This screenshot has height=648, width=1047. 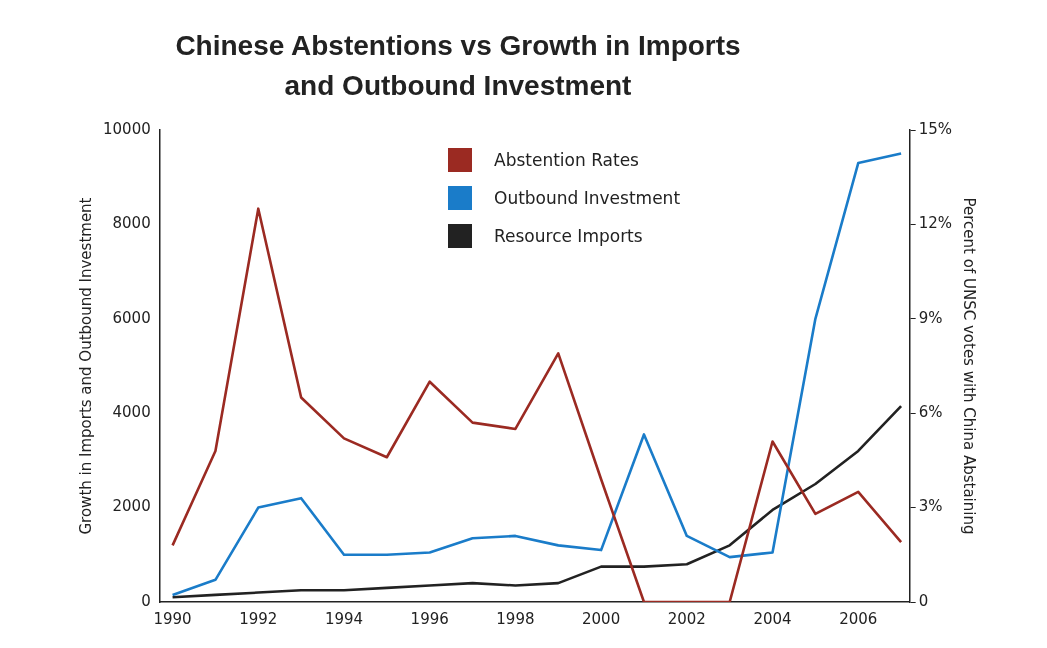 I want to click on x-tick-label: 2000, so click(x=601, y=618).